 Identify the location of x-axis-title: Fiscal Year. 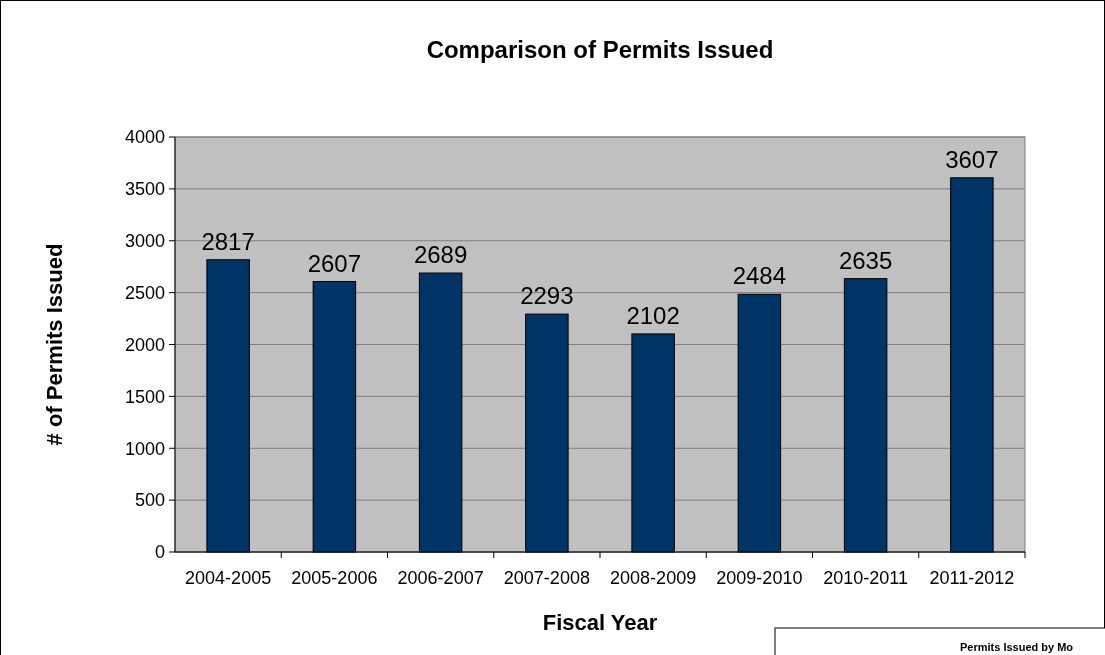
(600, 622).